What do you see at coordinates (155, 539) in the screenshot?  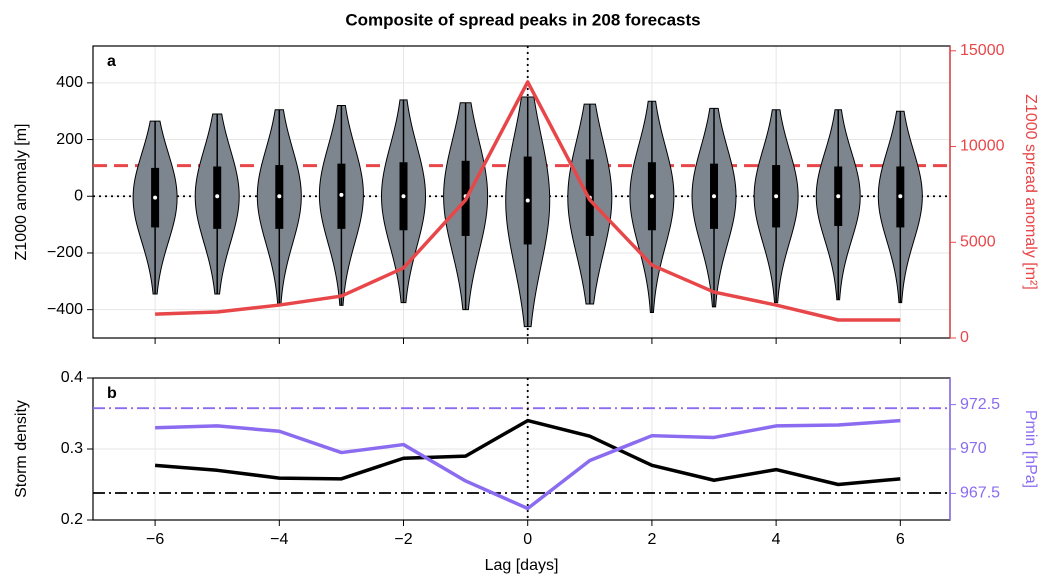 I see `x-tick-label: −6` at bounding box center [155, 539].